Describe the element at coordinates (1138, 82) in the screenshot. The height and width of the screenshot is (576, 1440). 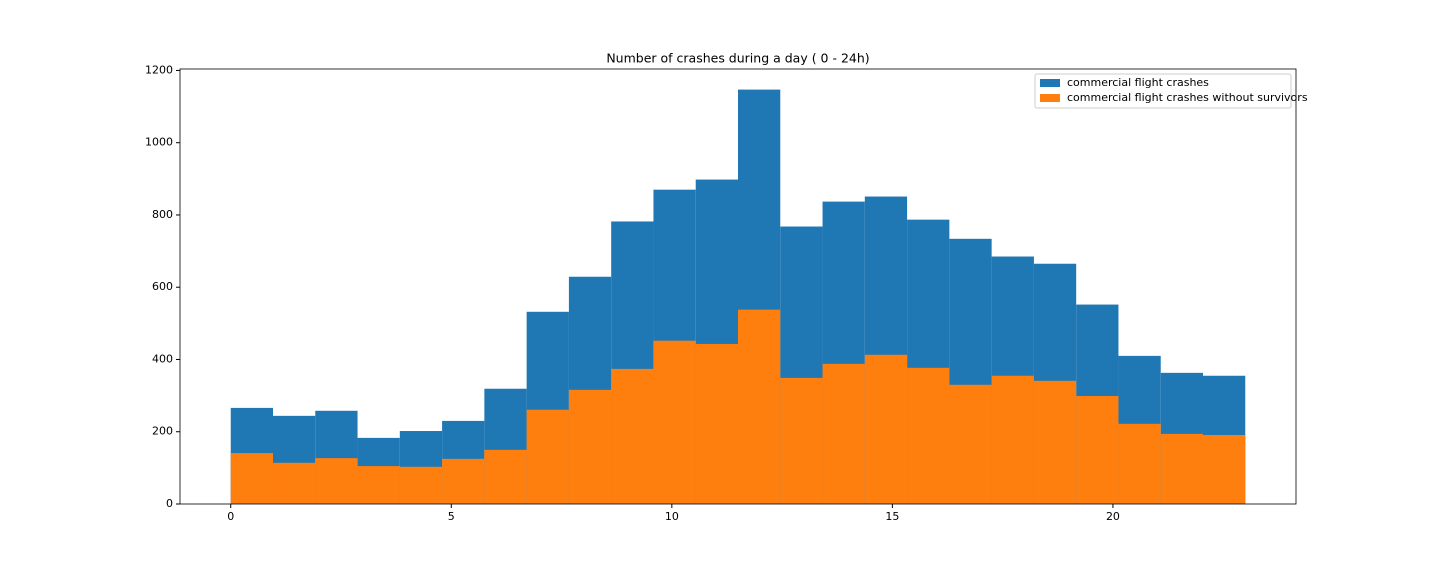
I see `legend-label: commercial flight crashes` at that location.